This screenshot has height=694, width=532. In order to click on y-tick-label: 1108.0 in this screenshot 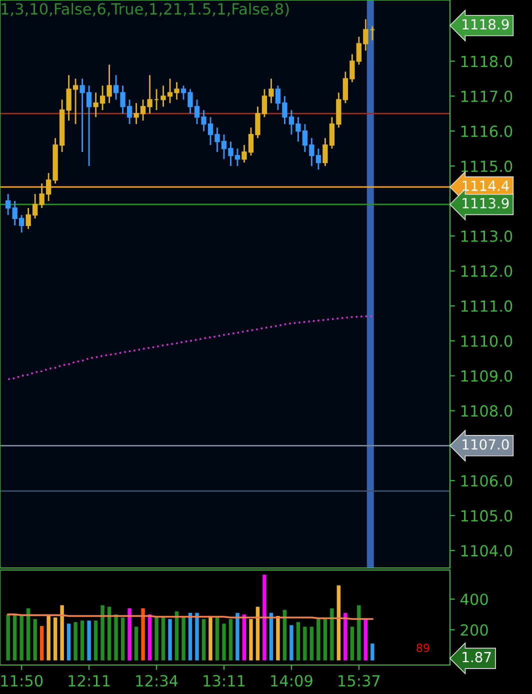, I will do `click(486, 411)`.